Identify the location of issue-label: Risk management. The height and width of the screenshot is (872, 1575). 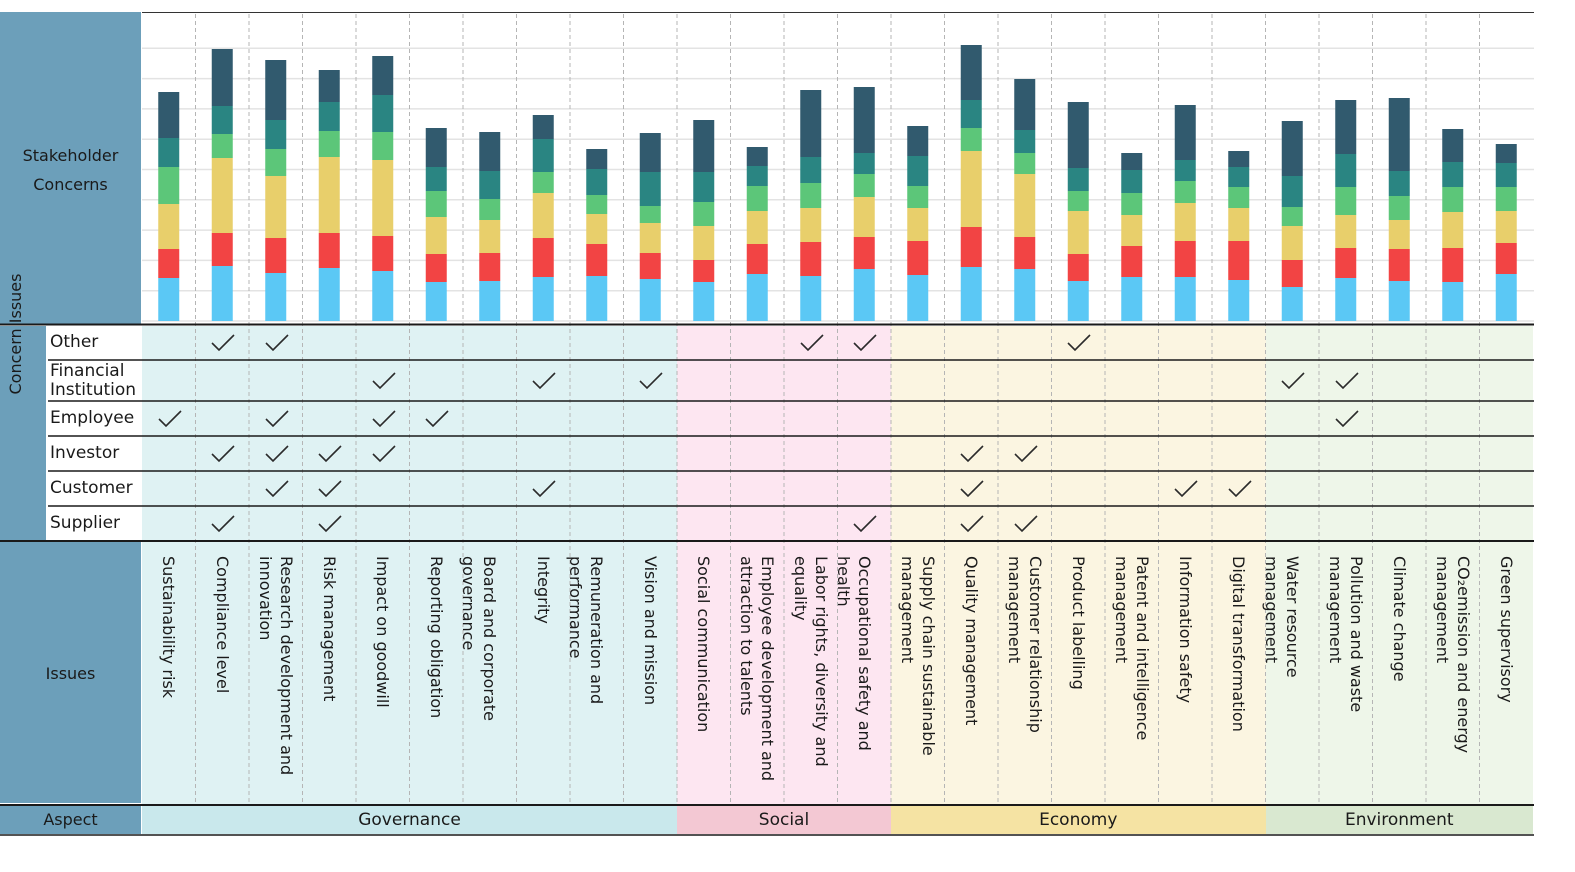
(329, 671).